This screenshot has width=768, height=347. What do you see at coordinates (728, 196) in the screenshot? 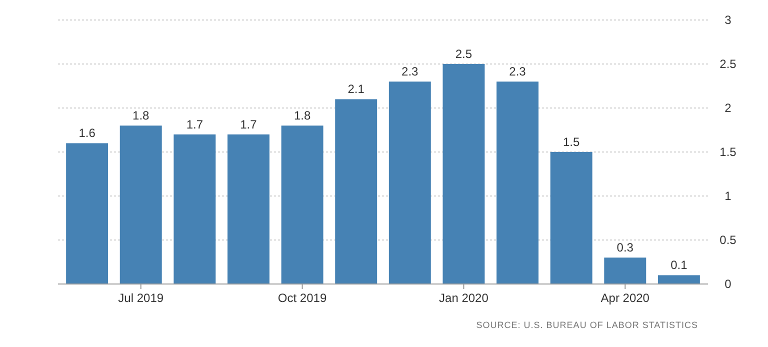
I see `y-tick-label: 1` at bounding box center [728, 196].